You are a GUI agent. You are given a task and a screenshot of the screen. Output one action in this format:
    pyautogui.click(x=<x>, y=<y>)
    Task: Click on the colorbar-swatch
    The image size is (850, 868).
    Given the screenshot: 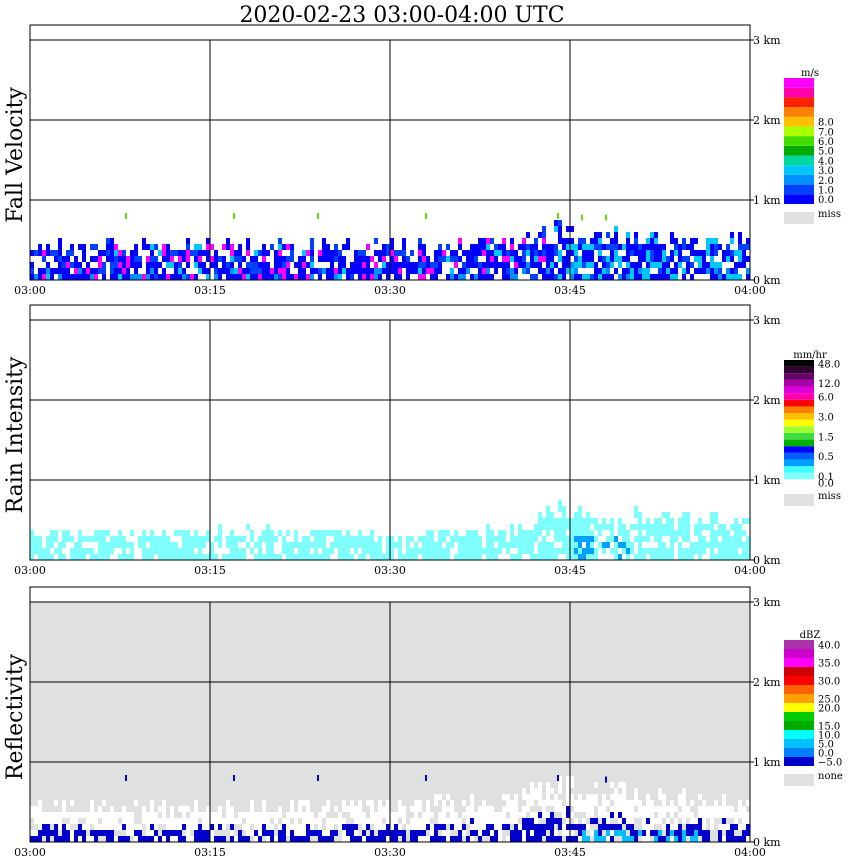 What is the action you would take?
    pyautogui.click(x=799, y=376)
    